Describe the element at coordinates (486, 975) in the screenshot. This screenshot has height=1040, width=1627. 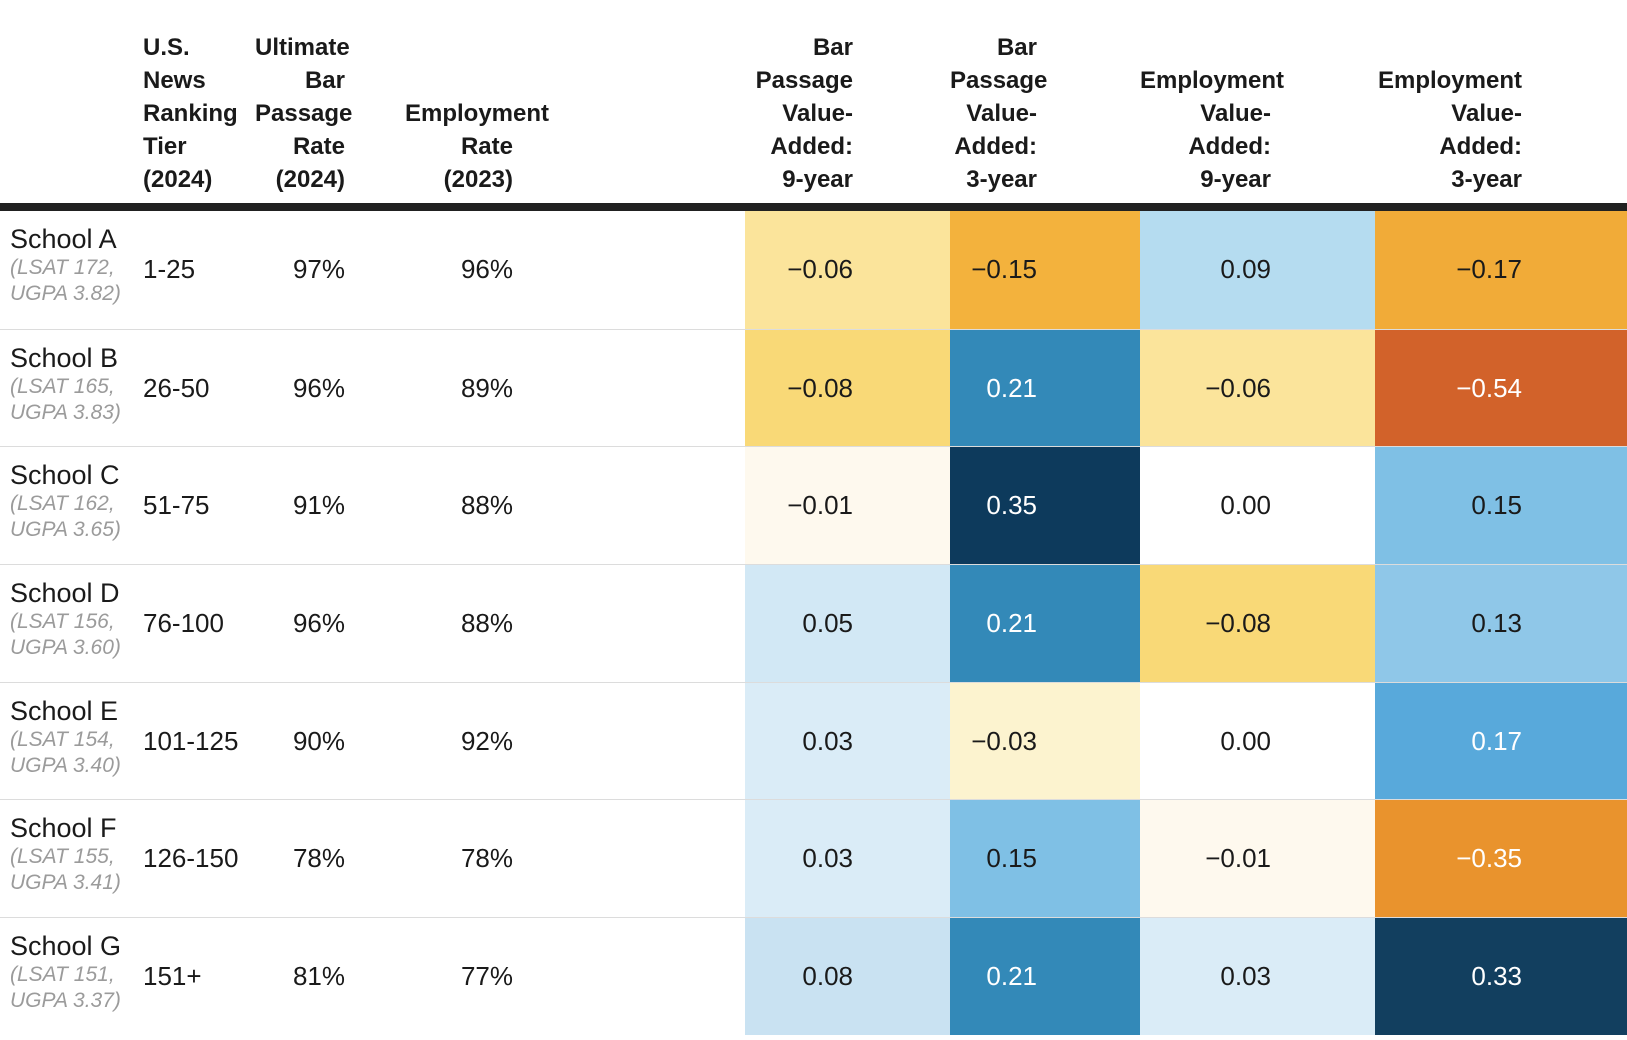
I see `employment-rate-value: 77%` at that location.